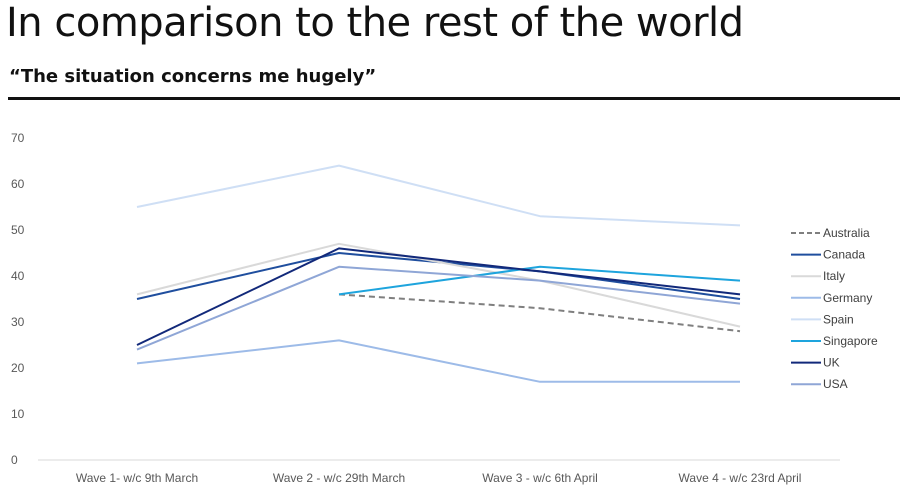  What do you see at coordinates (847, 298) in the screenshot?
I see `legend-label-germany: Germany` at bounding box center [847, 298].